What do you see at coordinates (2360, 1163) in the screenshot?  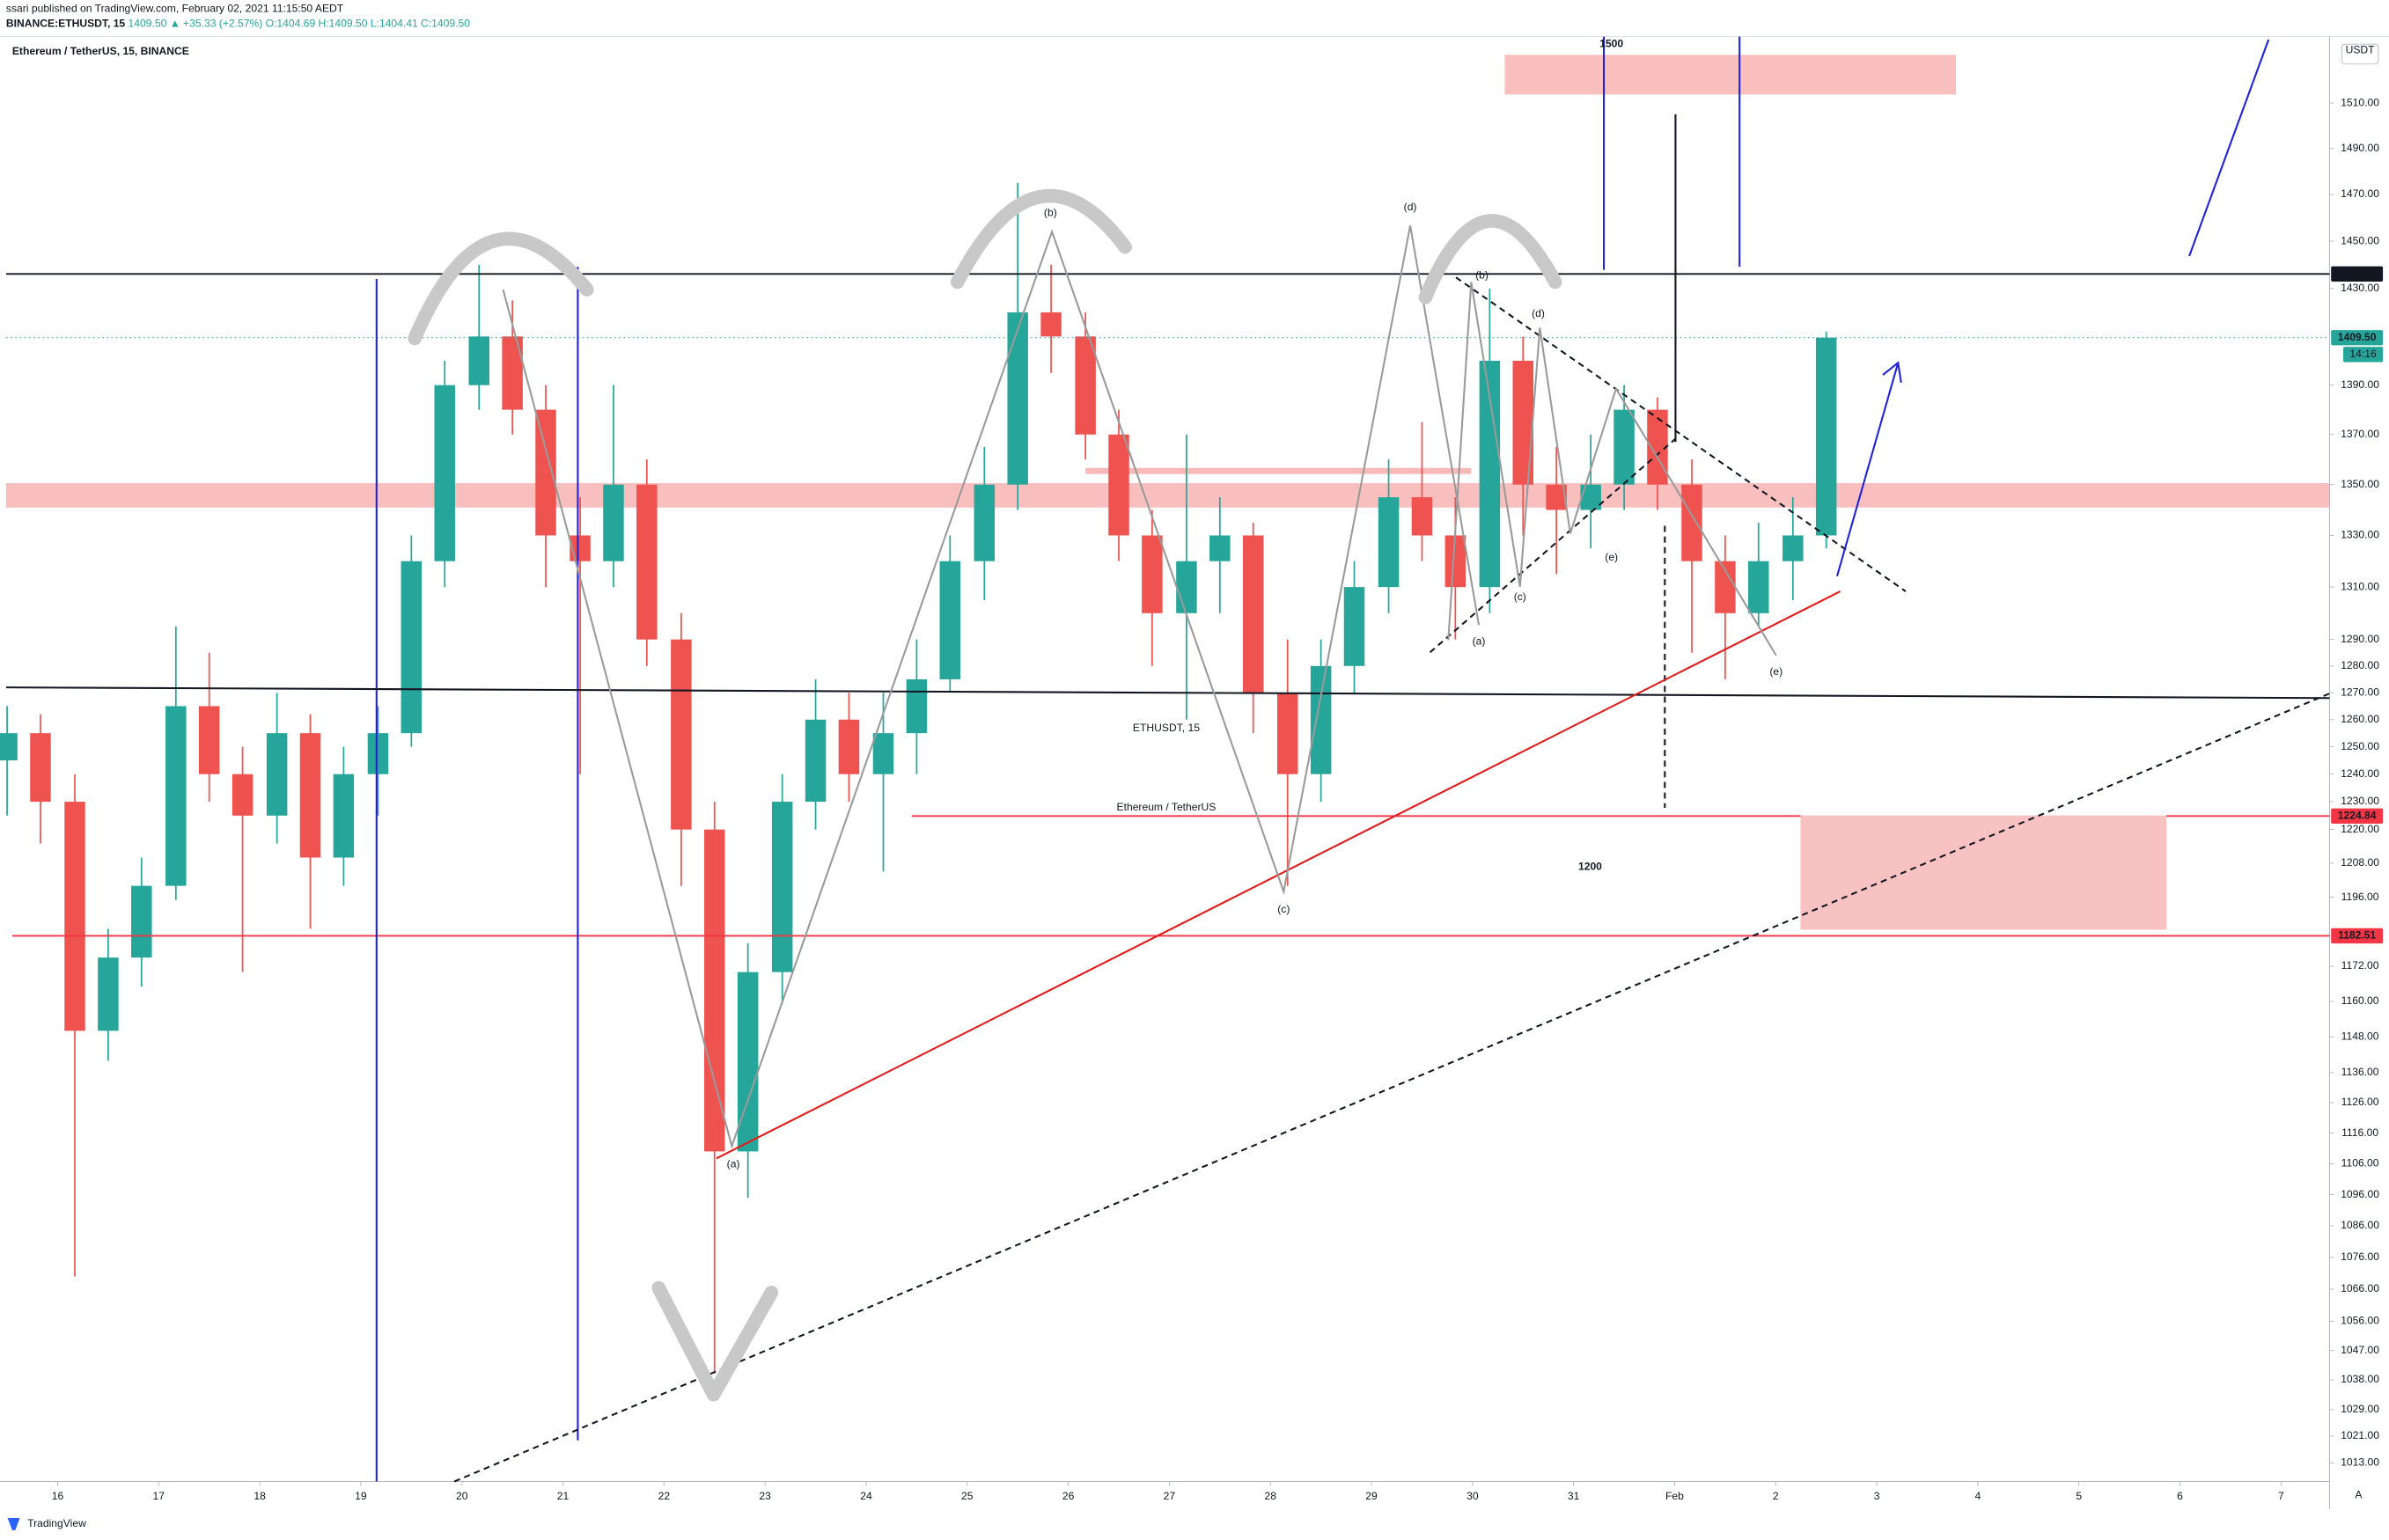 I see `y-tick-label: 1106.00` at bounding box center [2360, 1163].